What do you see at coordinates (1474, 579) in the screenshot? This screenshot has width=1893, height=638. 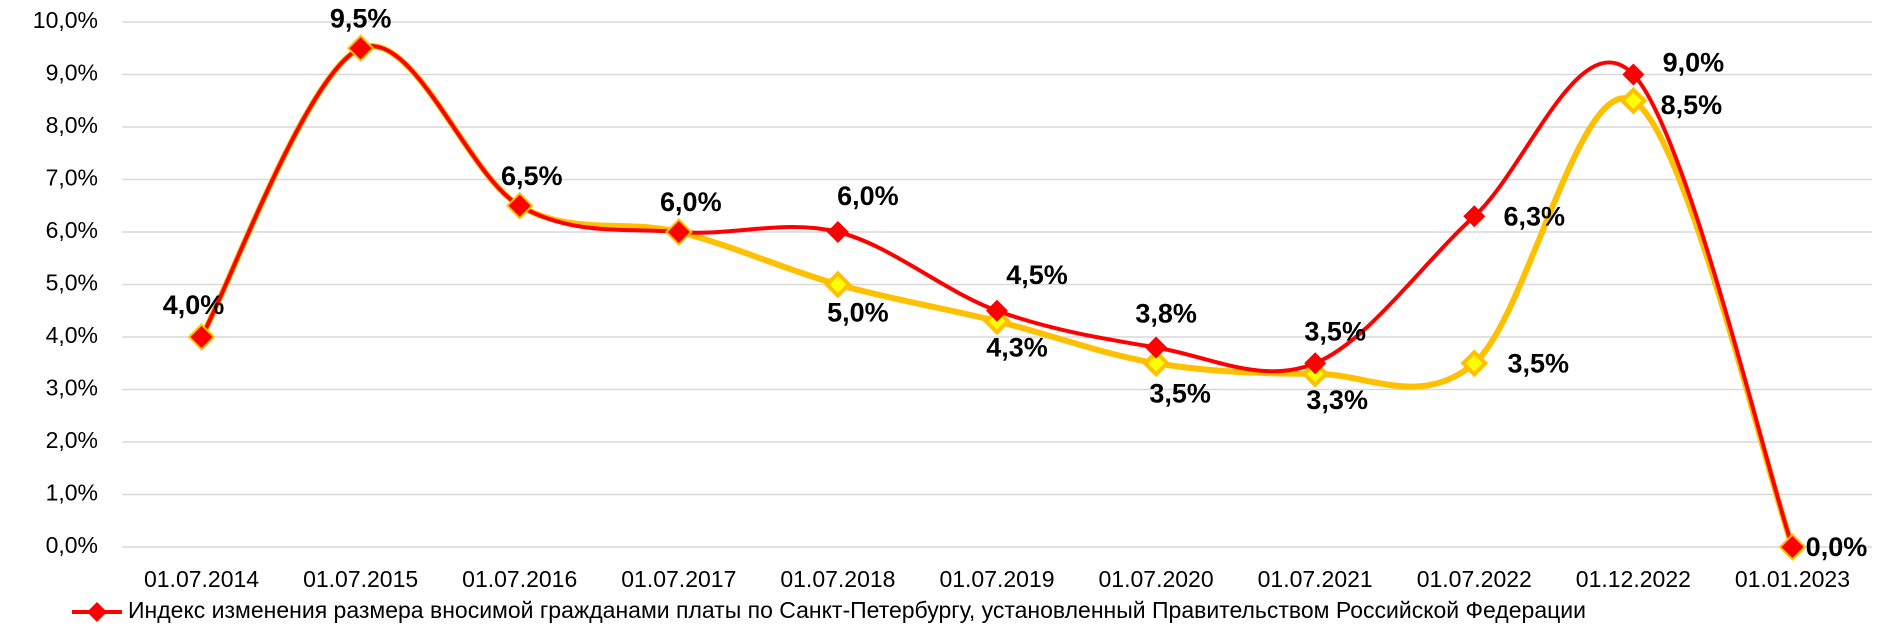 I see `x-tick-label: 01.07.2022` at bounding box center [1474, 579].